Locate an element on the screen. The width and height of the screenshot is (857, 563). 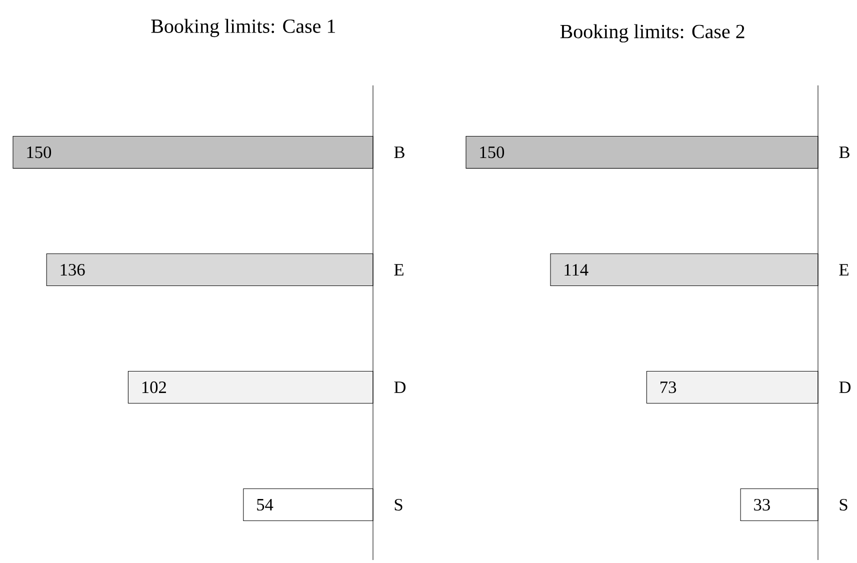
data-label: 114 is located at coordinates (576, 270).